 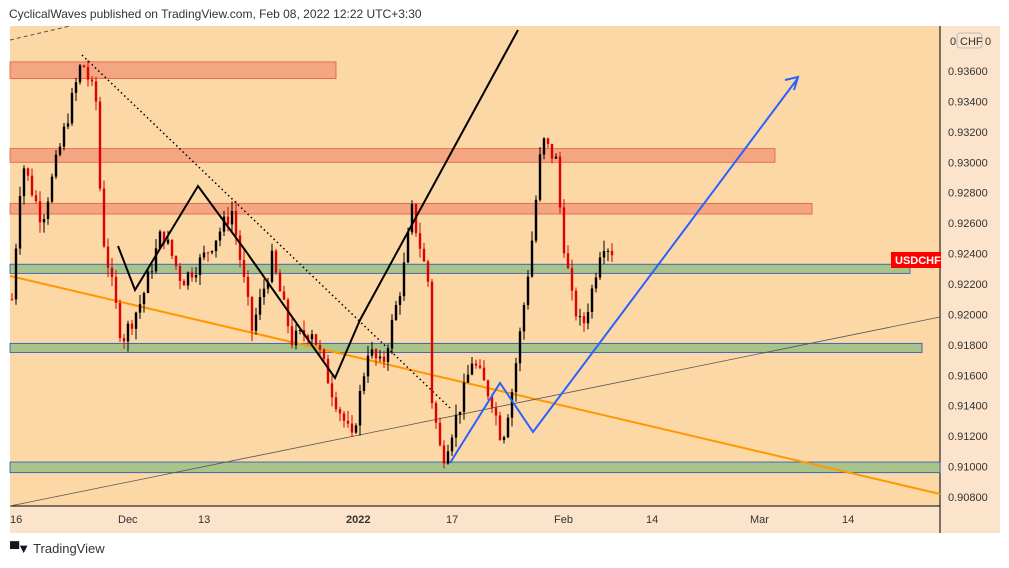 I want to click on y-tick-label: 0.90800, so click(x=968, y=498).